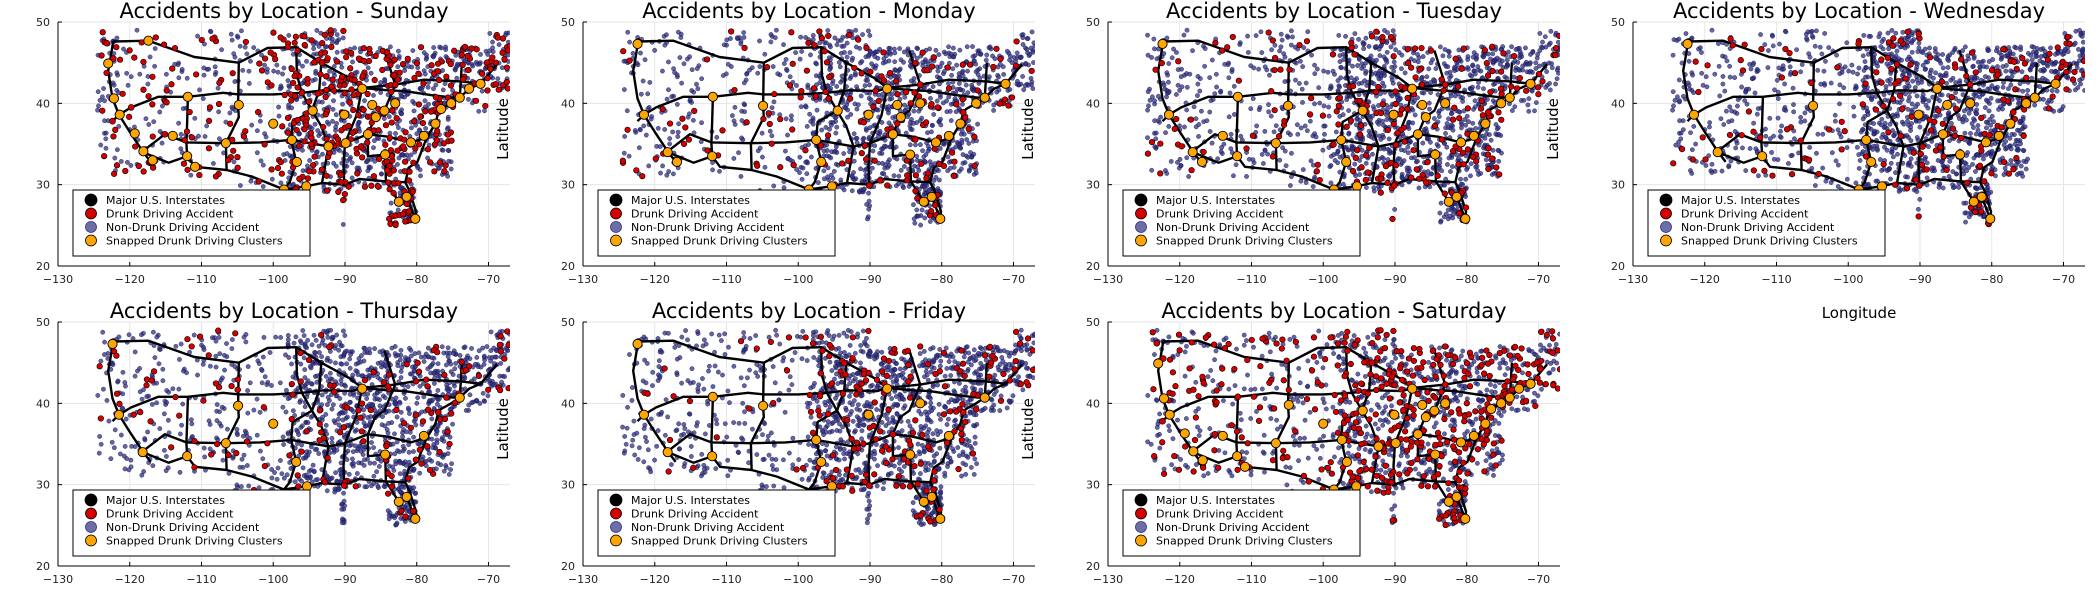 The width and height of the screenshot is (2100, 600). I want to click on y-tick-label: 50, so click(1618, 22).